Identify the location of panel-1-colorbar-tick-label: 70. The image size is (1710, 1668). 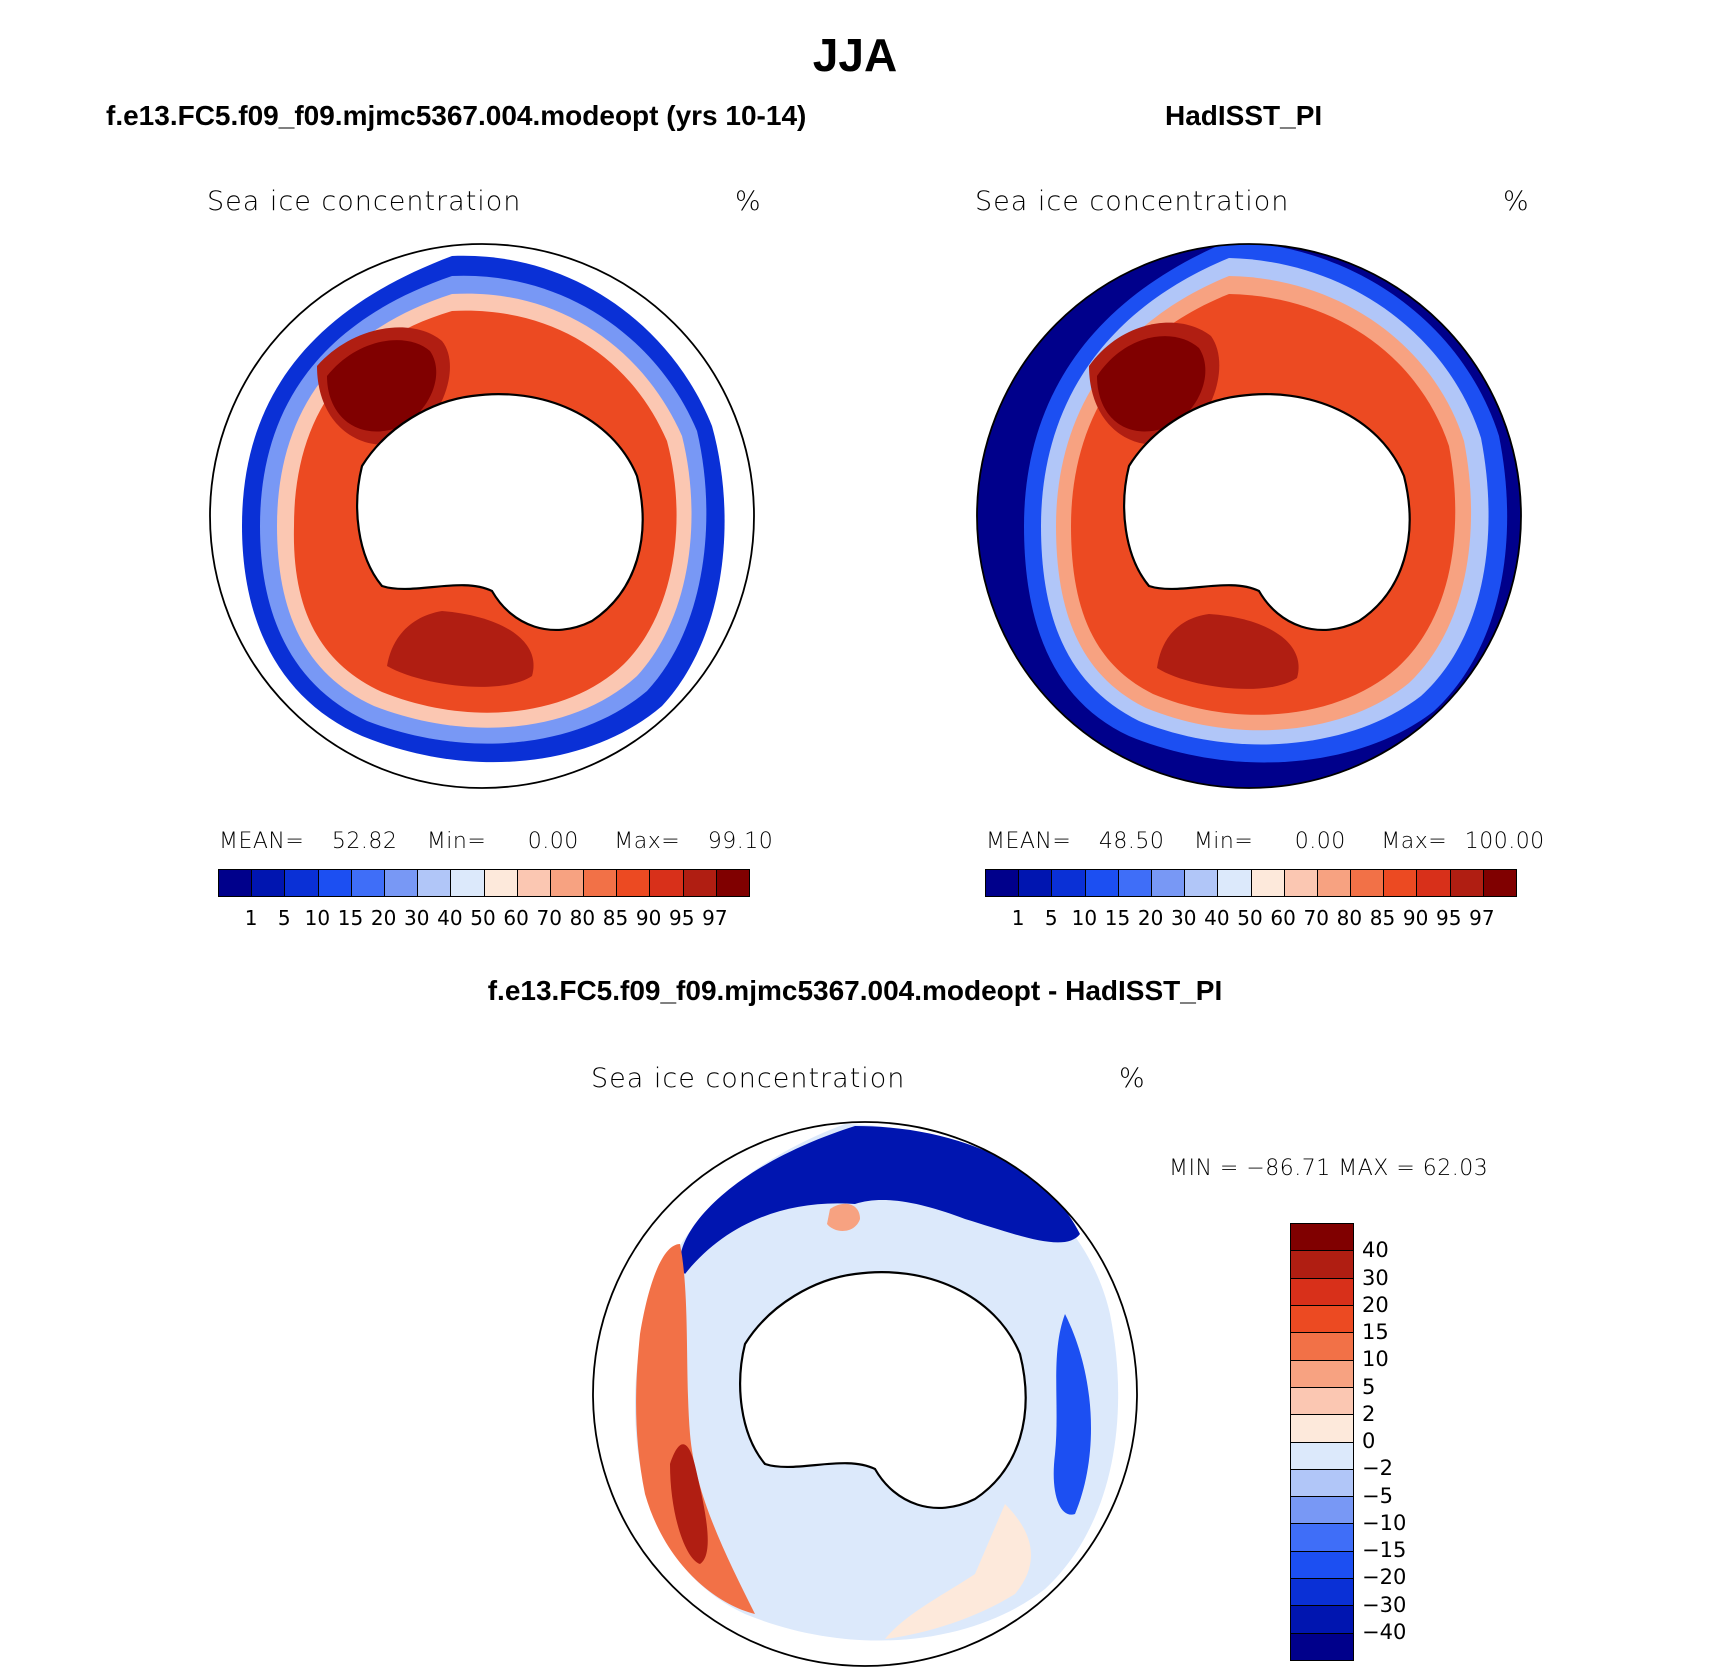
(549, 918).